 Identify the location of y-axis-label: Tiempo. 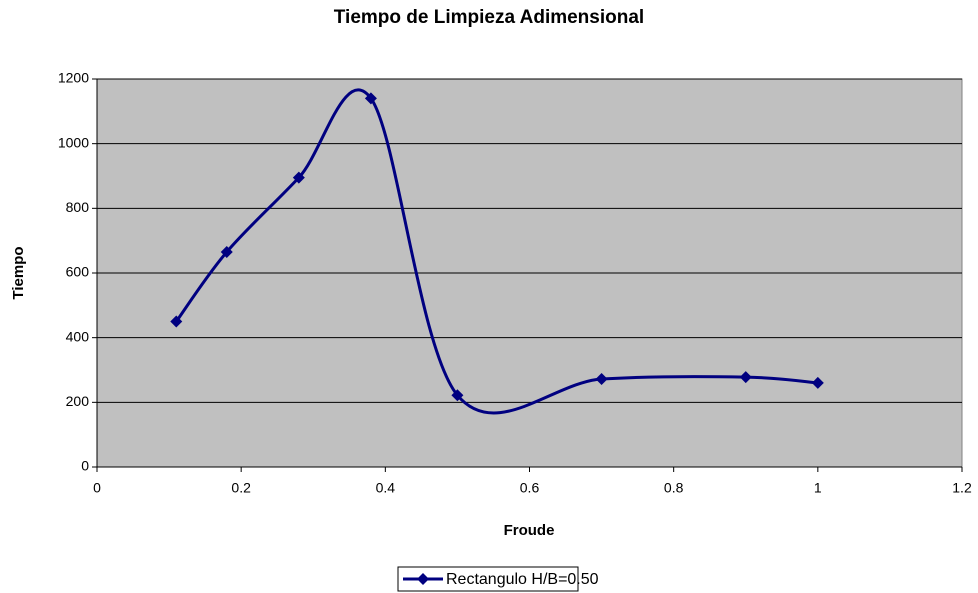
(18, 272).